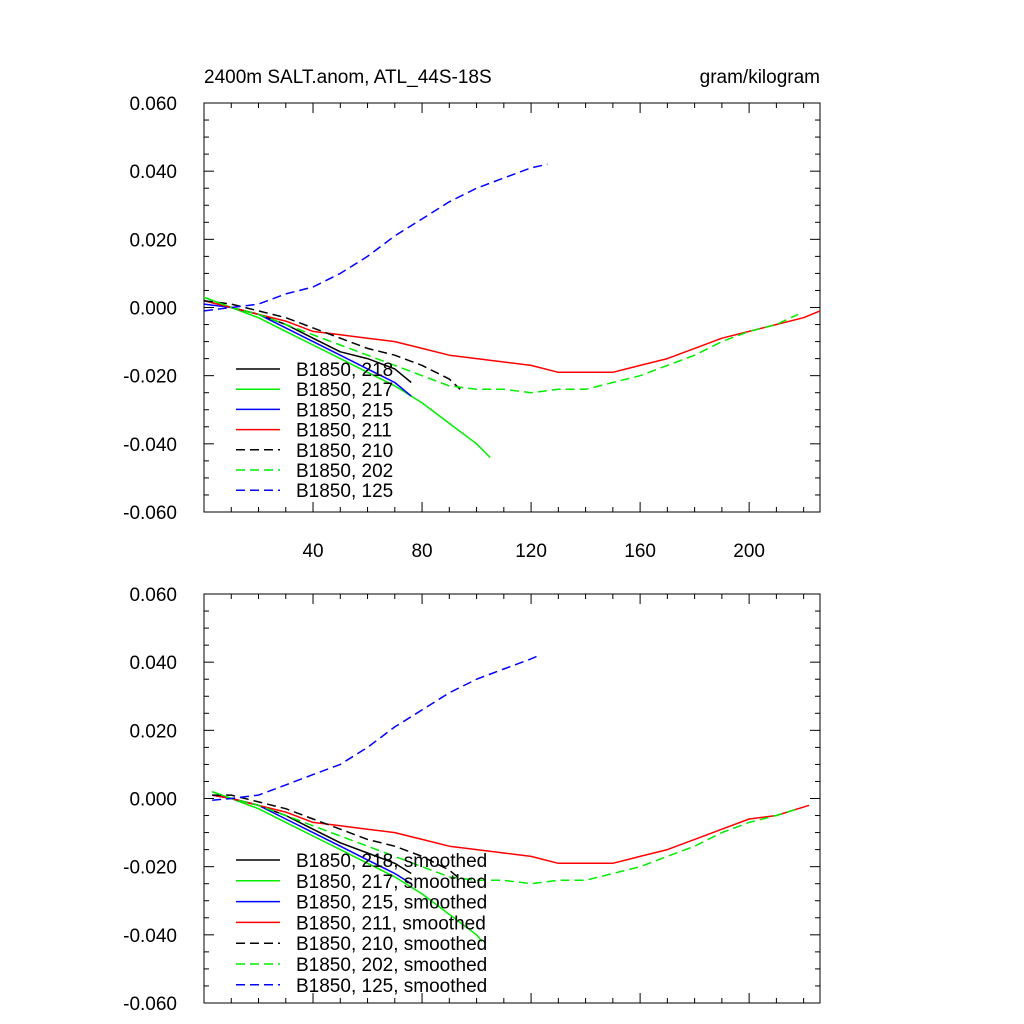 The image size is (1024, 1024). Describe the element at coordinates (749, 551) in the screenshot. I see `x-tick-label: 200` at that location.